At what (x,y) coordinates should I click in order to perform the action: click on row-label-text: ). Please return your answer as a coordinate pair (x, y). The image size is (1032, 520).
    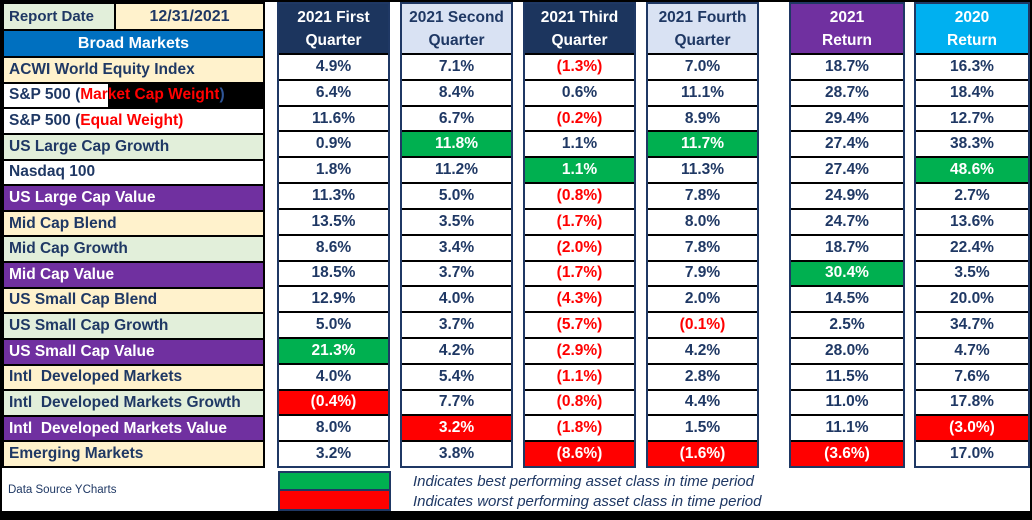
    Looking at the image, I should click on (241, 95).